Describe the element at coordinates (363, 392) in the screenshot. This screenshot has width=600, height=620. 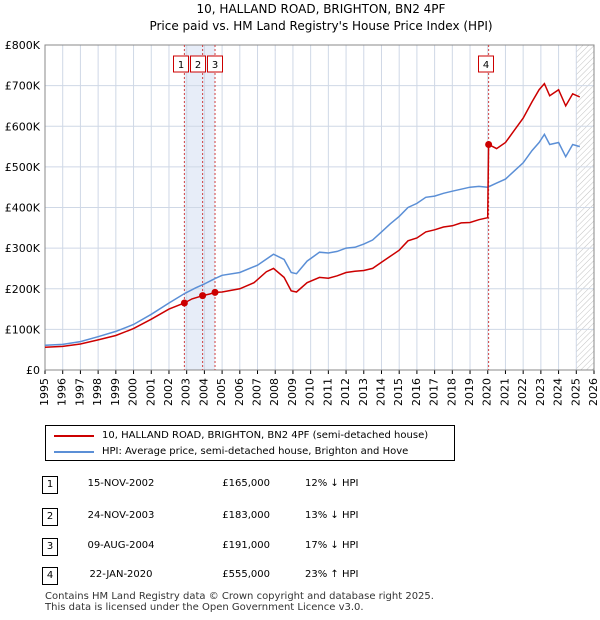
I see `x-tick-label: 2013` at that location.